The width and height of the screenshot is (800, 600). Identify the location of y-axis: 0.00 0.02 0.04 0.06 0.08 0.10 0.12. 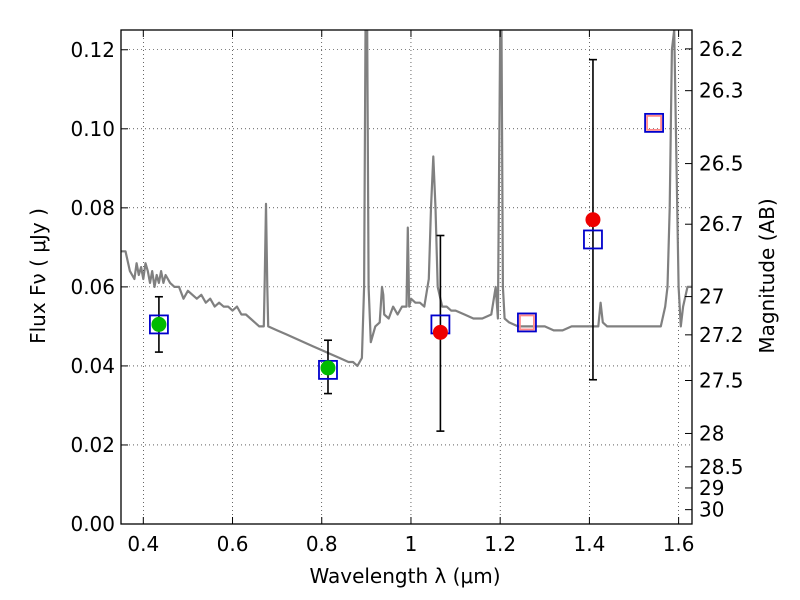
(99, 287).